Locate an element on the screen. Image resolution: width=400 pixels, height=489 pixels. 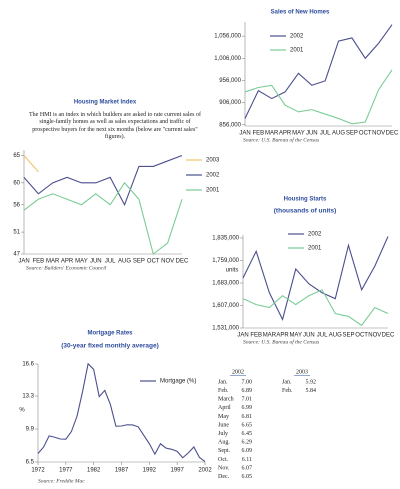
y-axis-label: % is located at coordinates (22, 411).